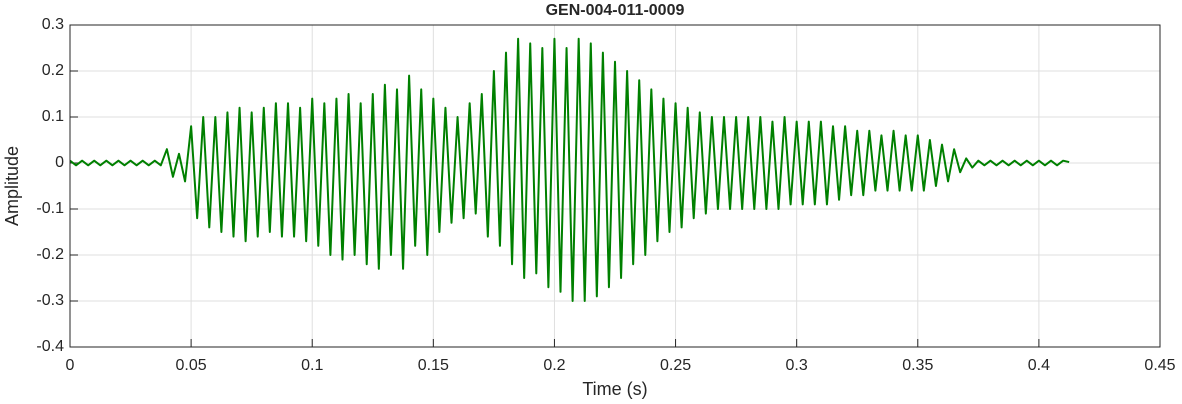 This screenshot has width=1182, height=404. Describe the element at coordinates (917, 365) in the screenshot. I see `x-tick-label: 0.35` at that location.